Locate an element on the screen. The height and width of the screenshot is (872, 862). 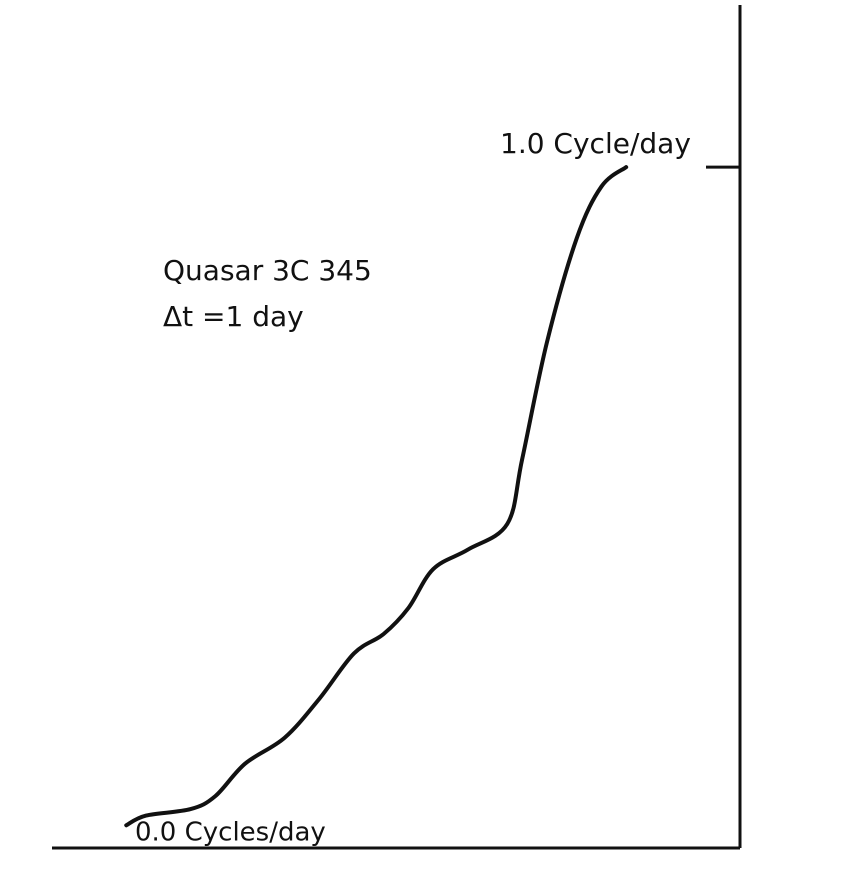
annotation: Quasar 3C 345 is located at coordinates (267, 270).